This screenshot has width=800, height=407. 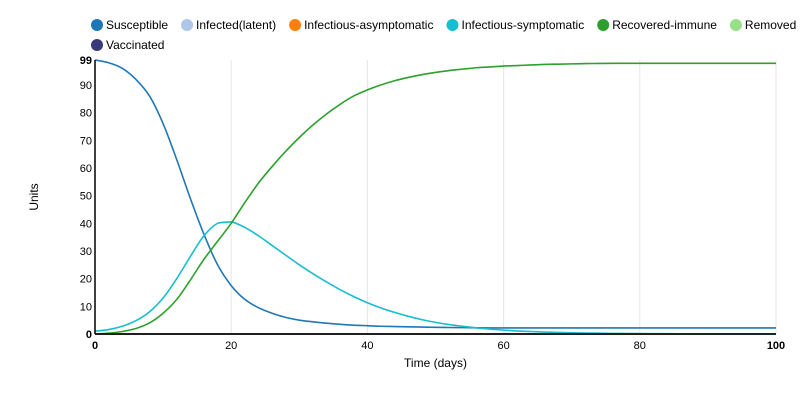 I want to click on legend-label: Infectious-symptomatic, so click(x=522, y=25).